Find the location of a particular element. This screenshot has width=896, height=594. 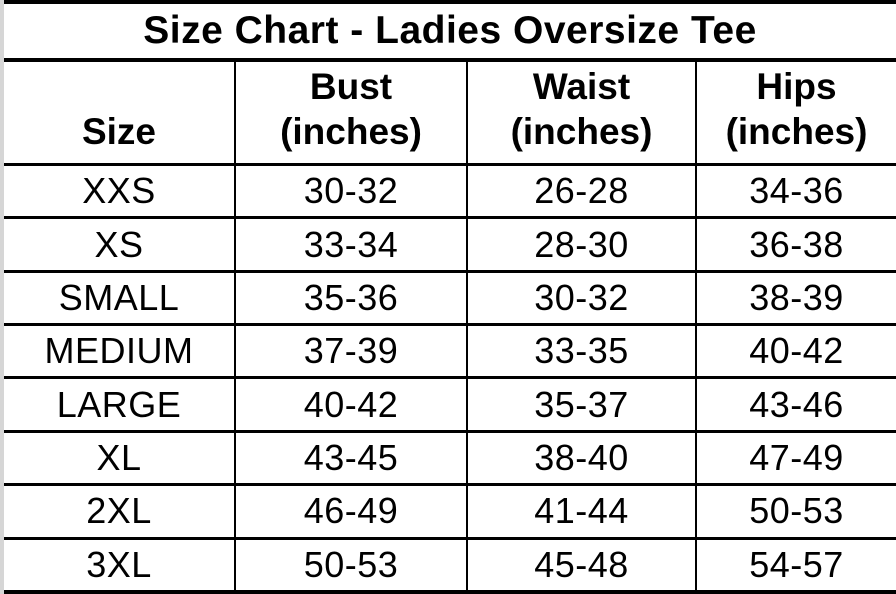

bust-cell: 40-42 is located at coordinates (351, 404).